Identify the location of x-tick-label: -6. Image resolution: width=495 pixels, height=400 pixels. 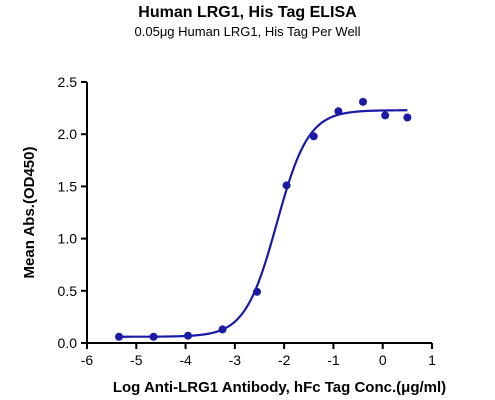
(87, 360).